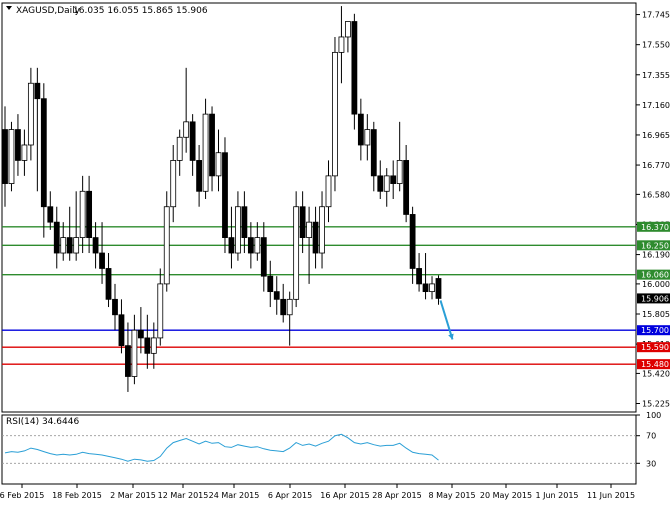  I want to click on level-label: 15.700, so click(655, 330).